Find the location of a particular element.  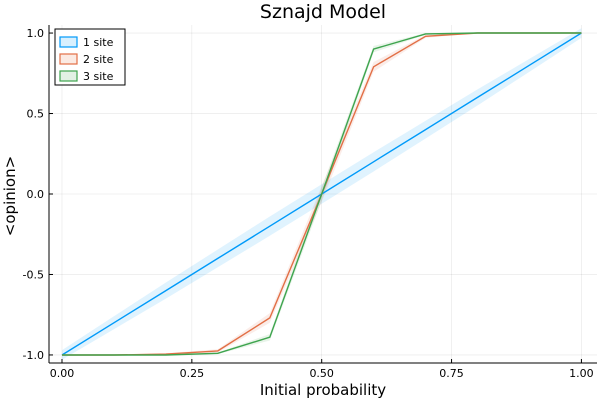

y-tick-label: 0.0 is located at coordinates (36, 194).